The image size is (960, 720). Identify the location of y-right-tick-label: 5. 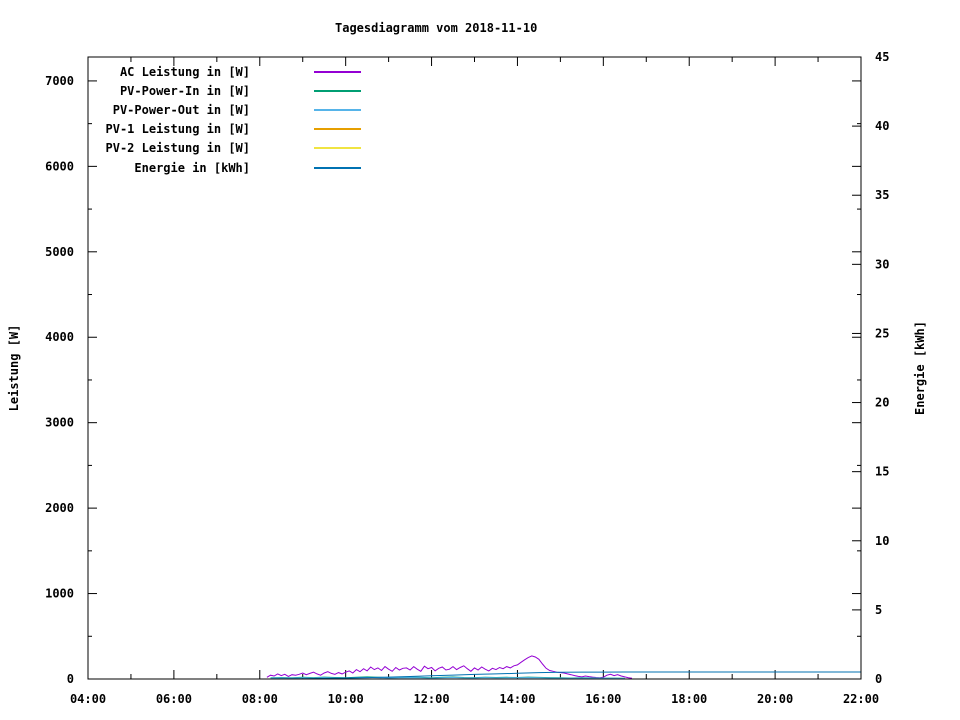
(878, 610).